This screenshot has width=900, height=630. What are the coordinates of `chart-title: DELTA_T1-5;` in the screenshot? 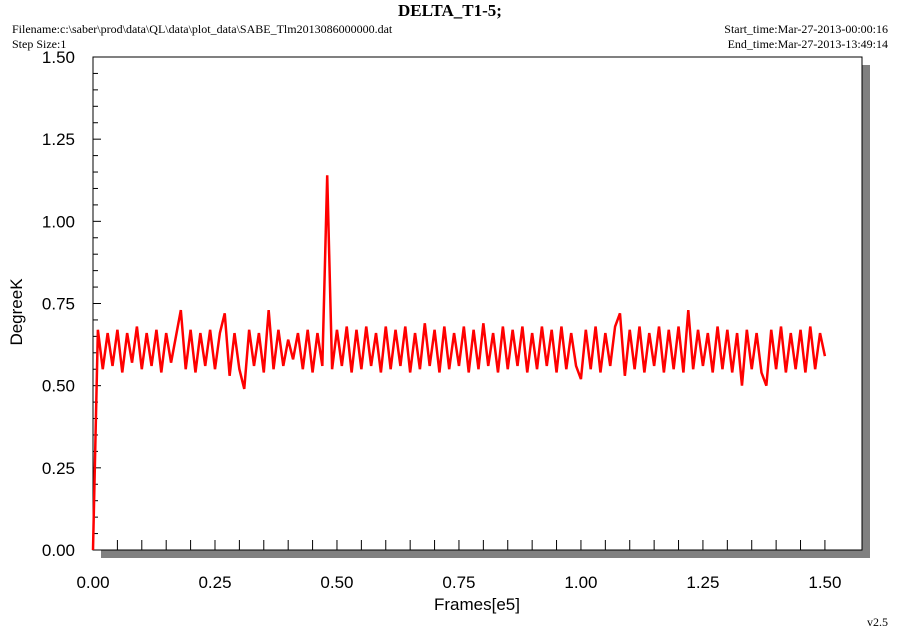 It's located at (450, 10).